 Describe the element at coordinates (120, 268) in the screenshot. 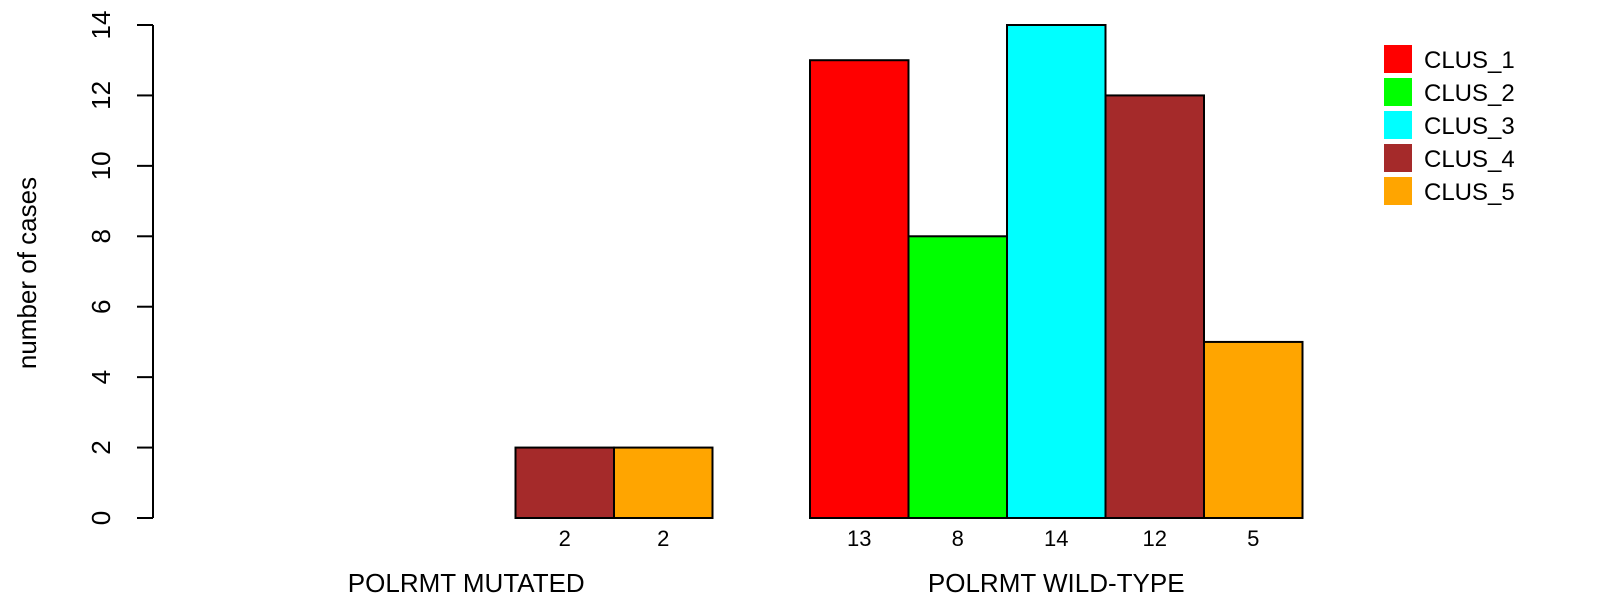

I see `y-axis: 0 2 4 6 8 10 12 14` at that location.